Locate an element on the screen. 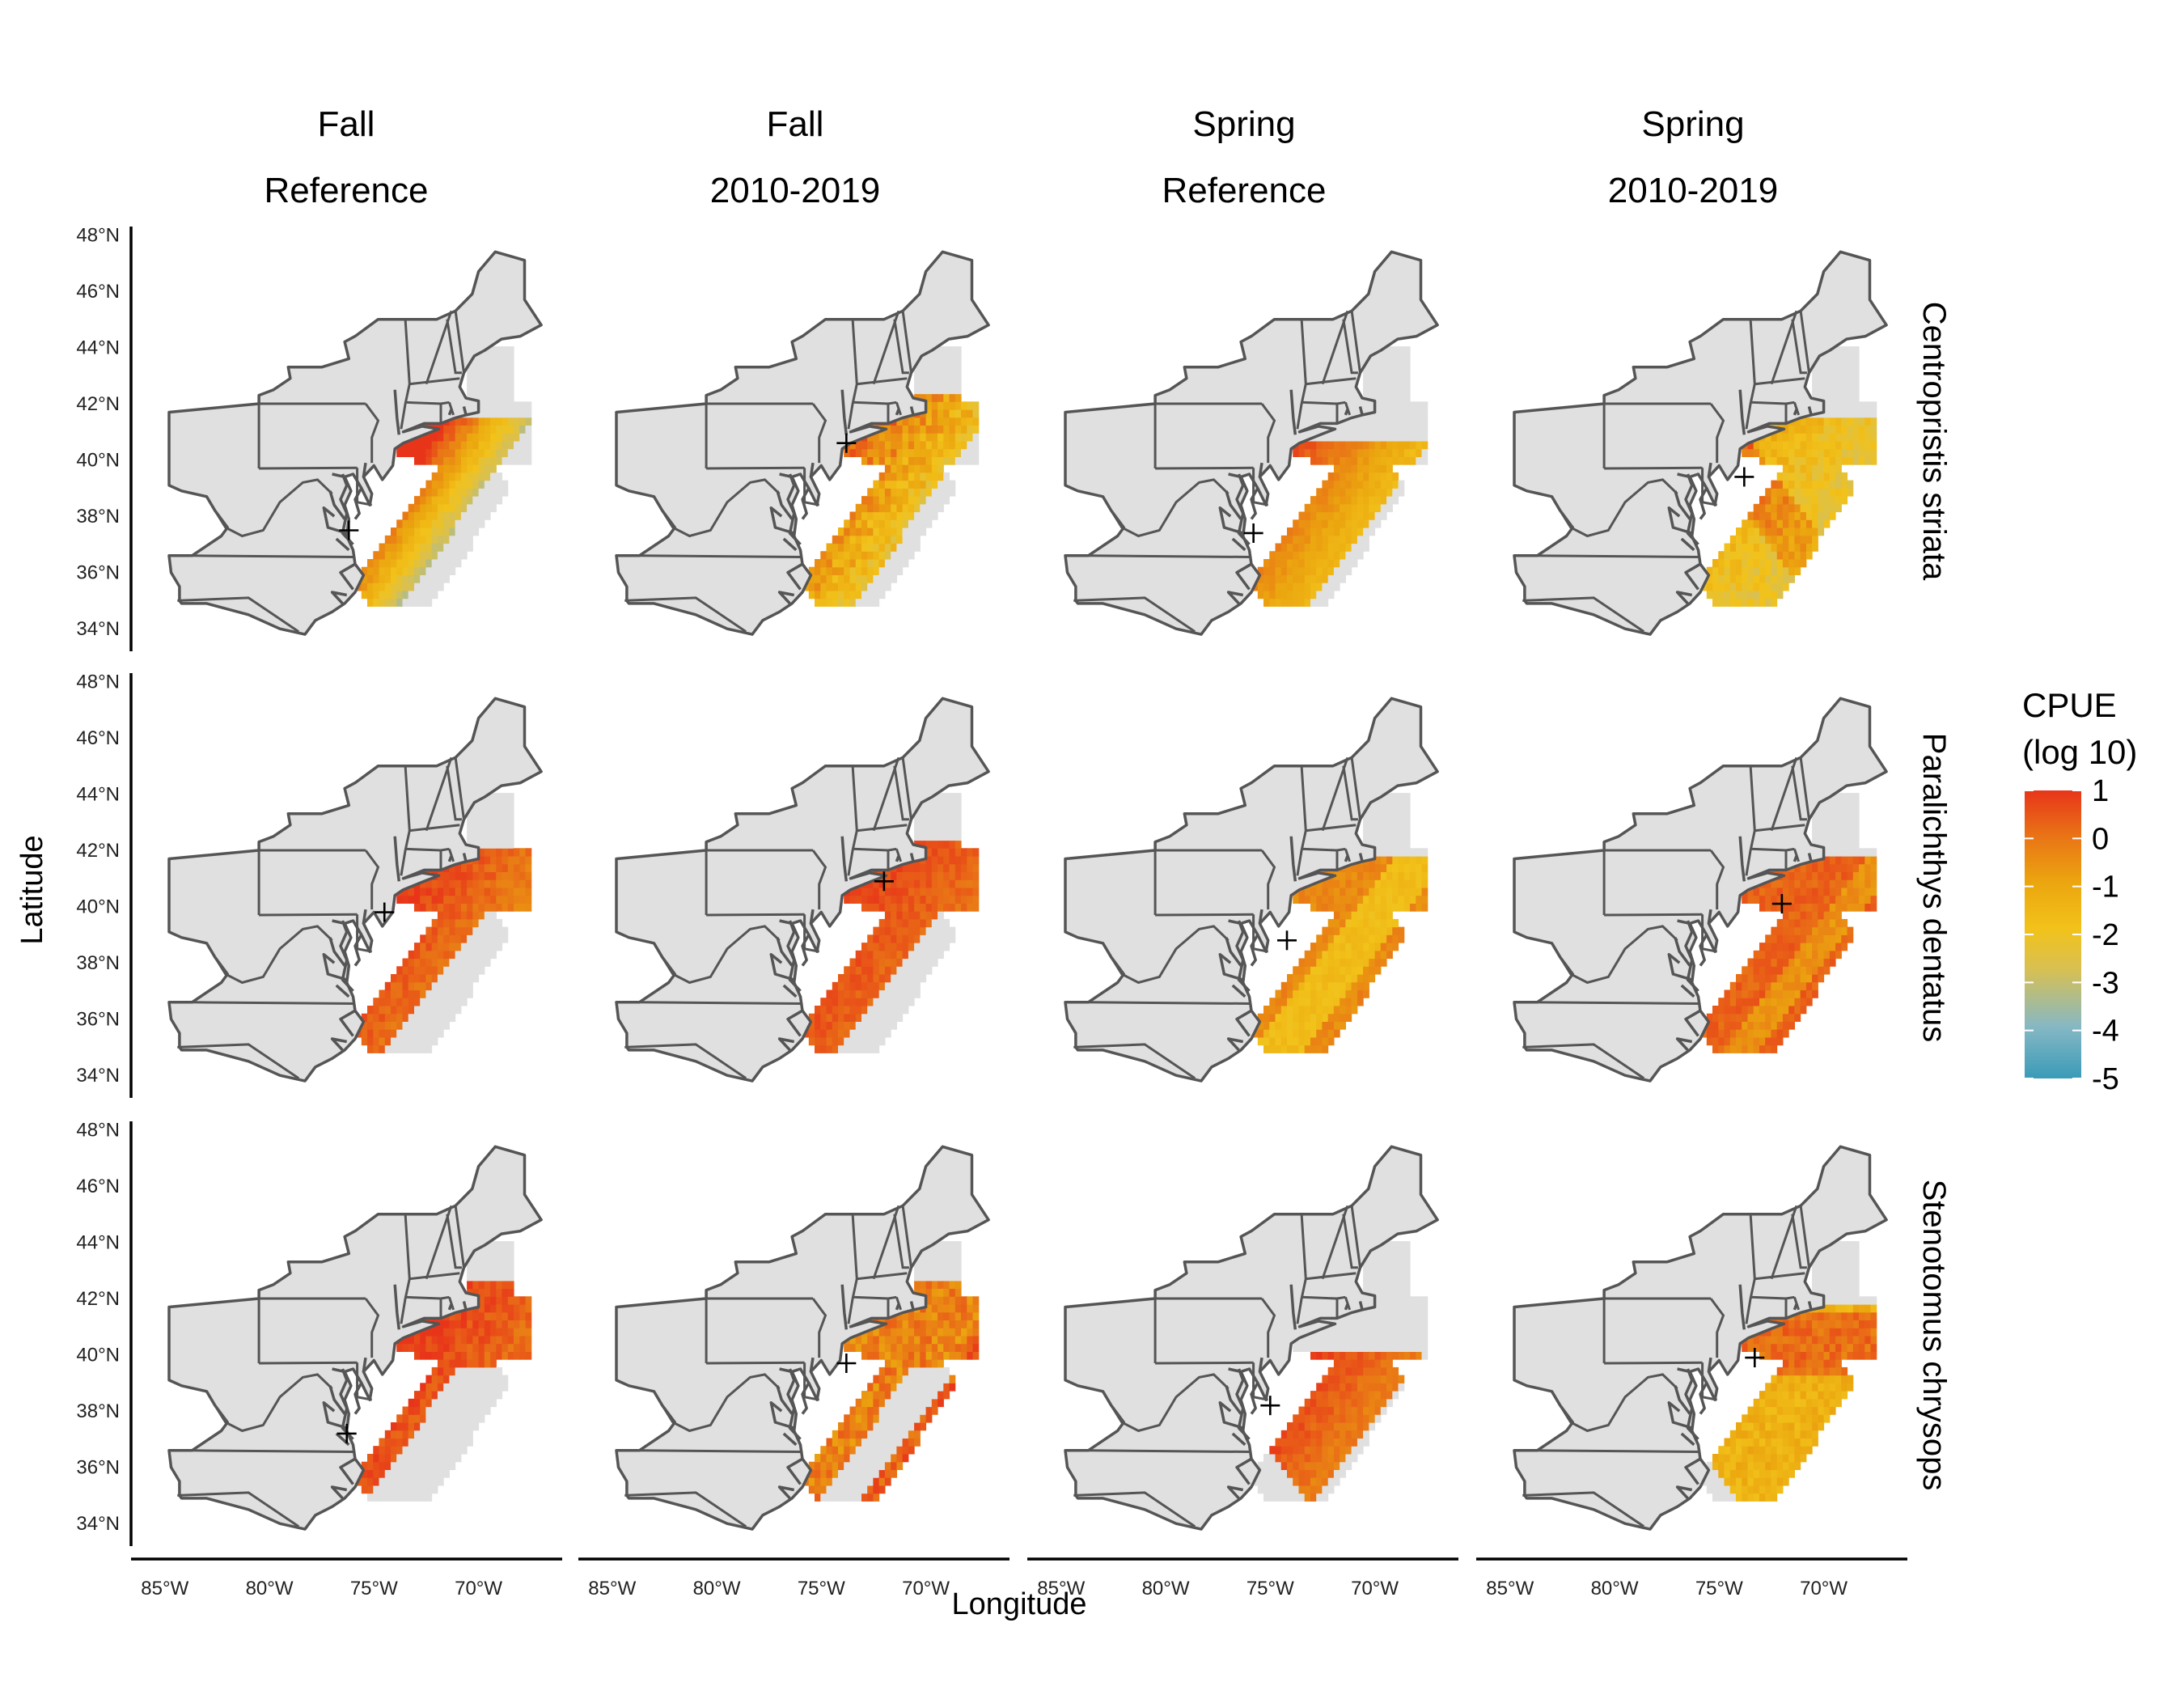 This screenshot has width=2184, height=1699. map-panel-r2-c2 is located at coordinates (802, 890).